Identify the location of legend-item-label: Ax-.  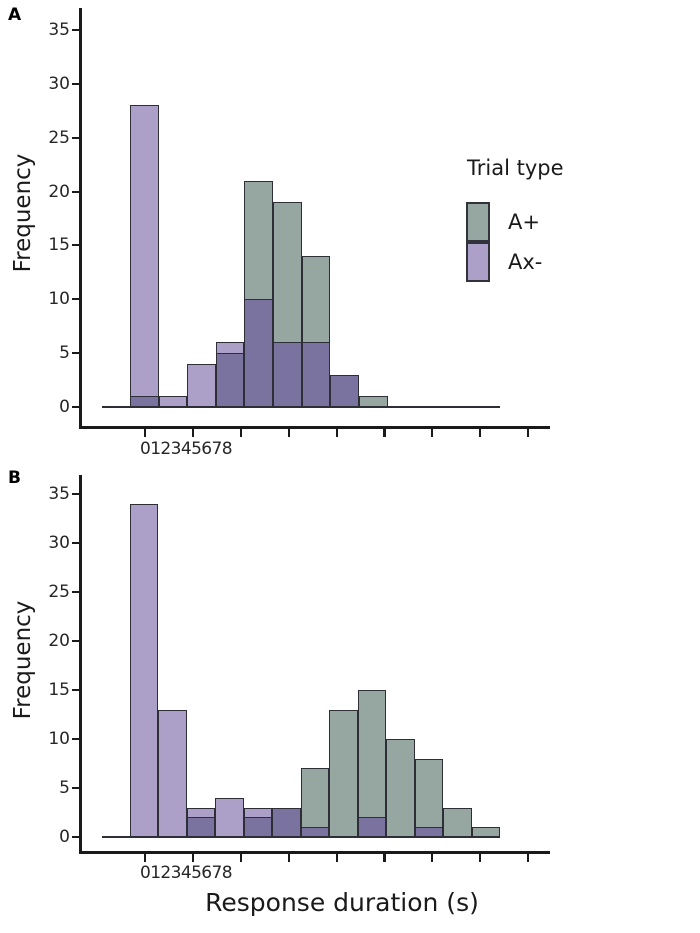
(525, 262).